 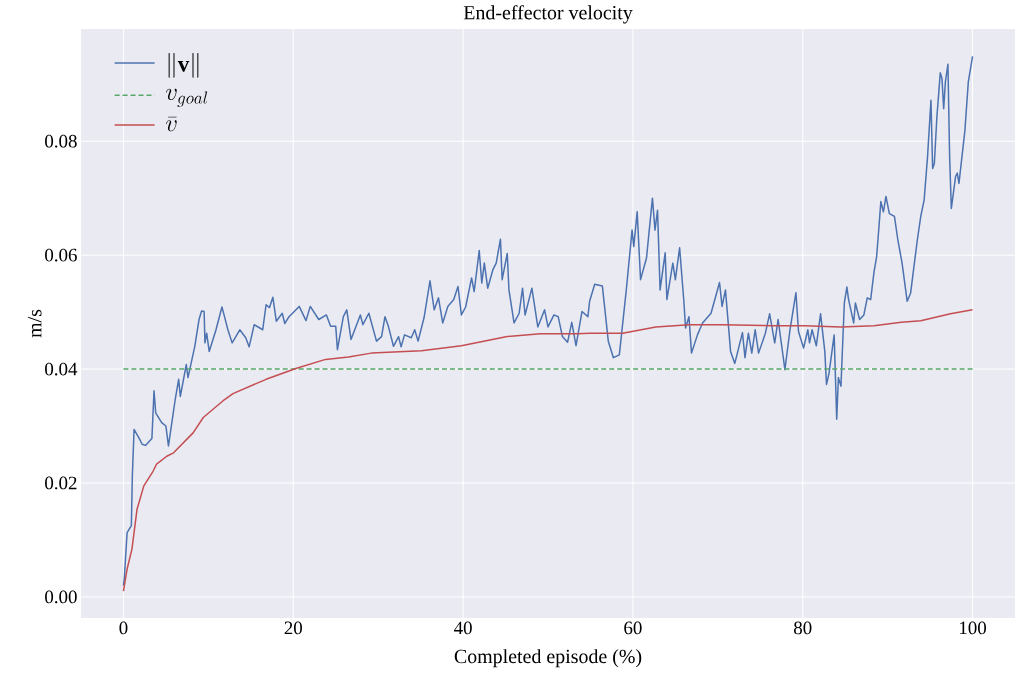 I want to click on y-tick-label: 0.08, so click(x=61, y=141).